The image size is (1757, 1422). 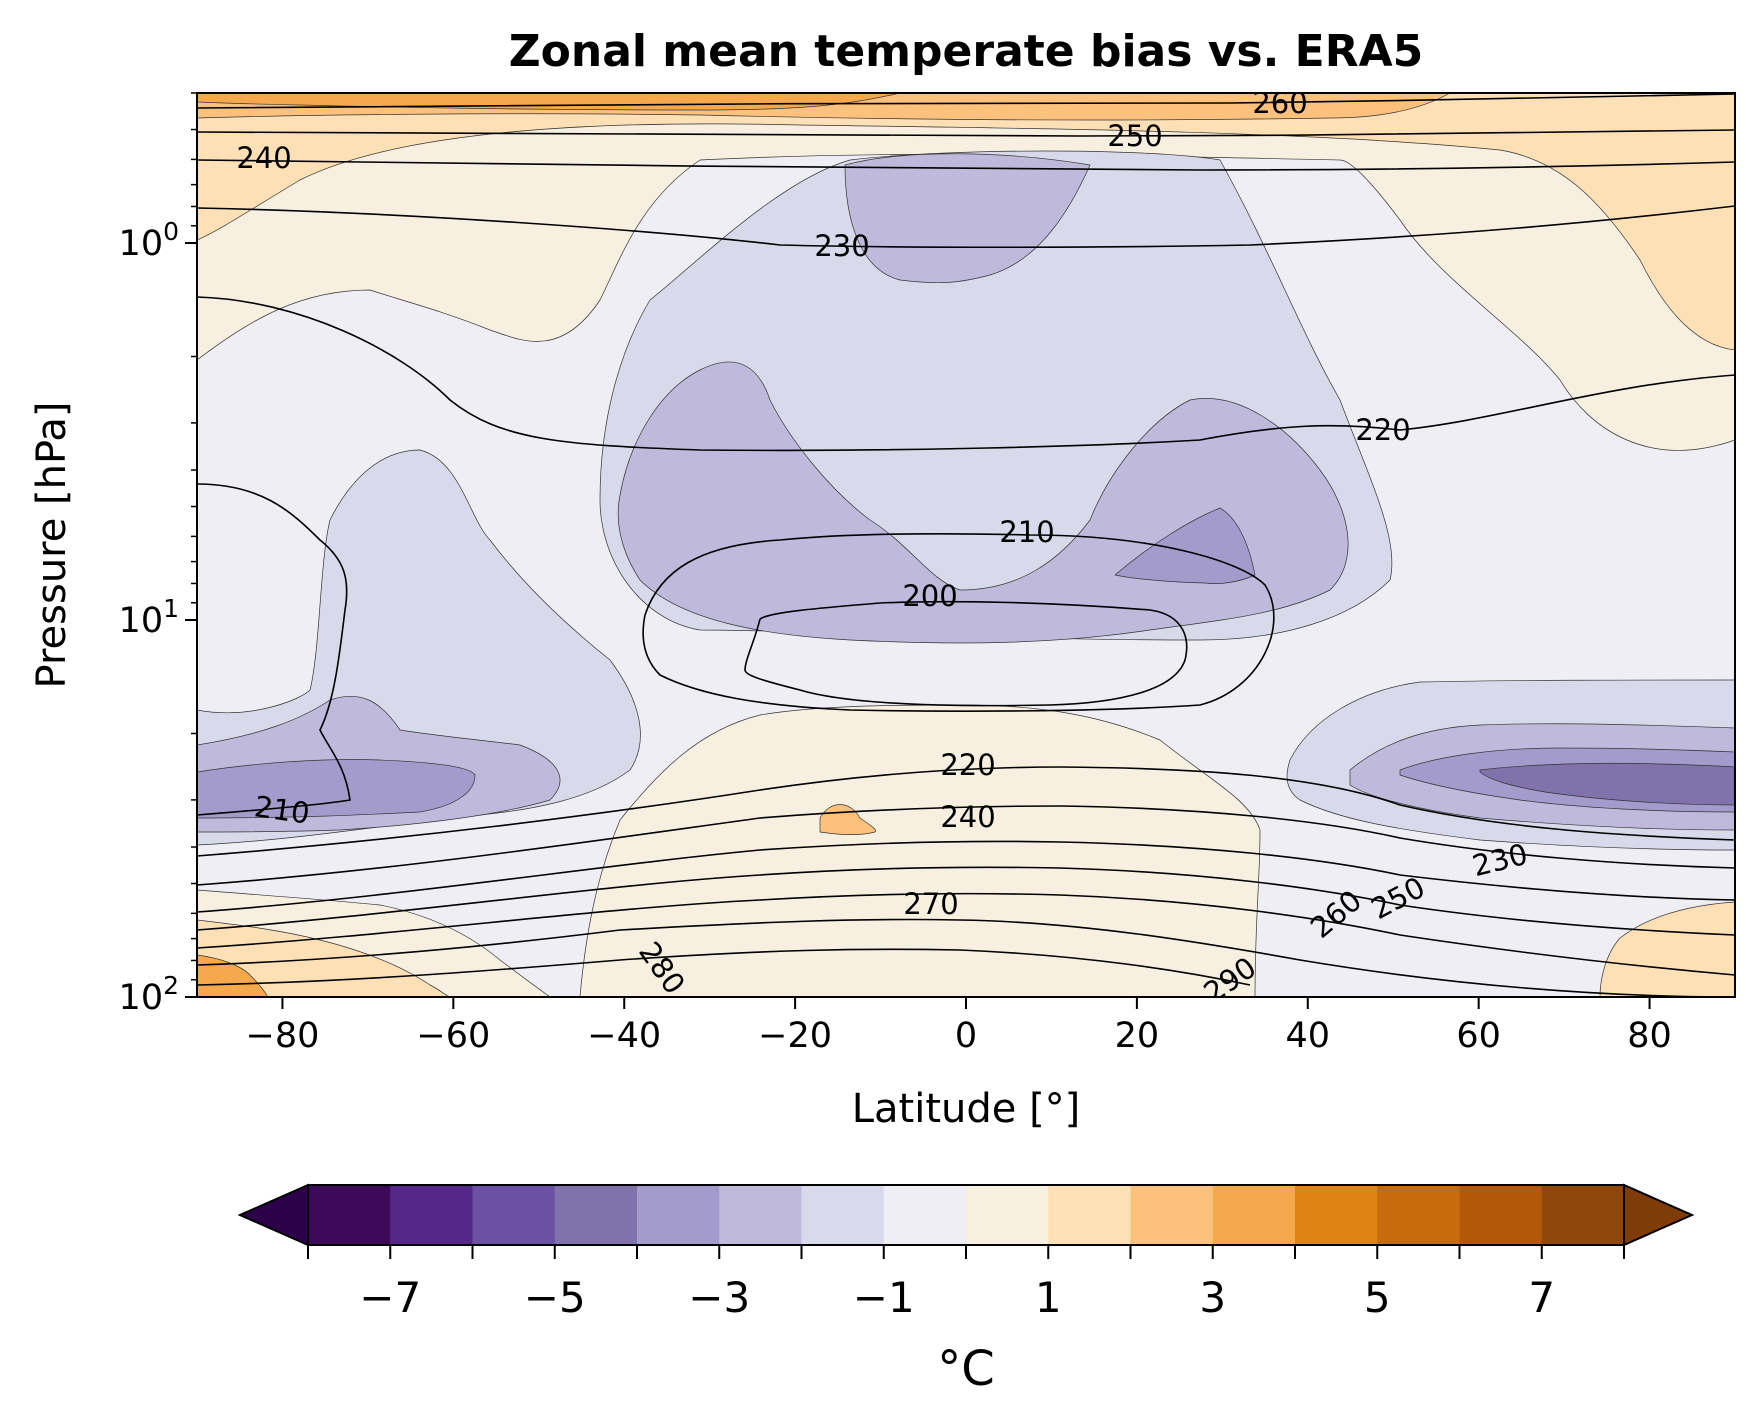 I want to click on colorbar-extend-low, so click(x=273, y=1215).